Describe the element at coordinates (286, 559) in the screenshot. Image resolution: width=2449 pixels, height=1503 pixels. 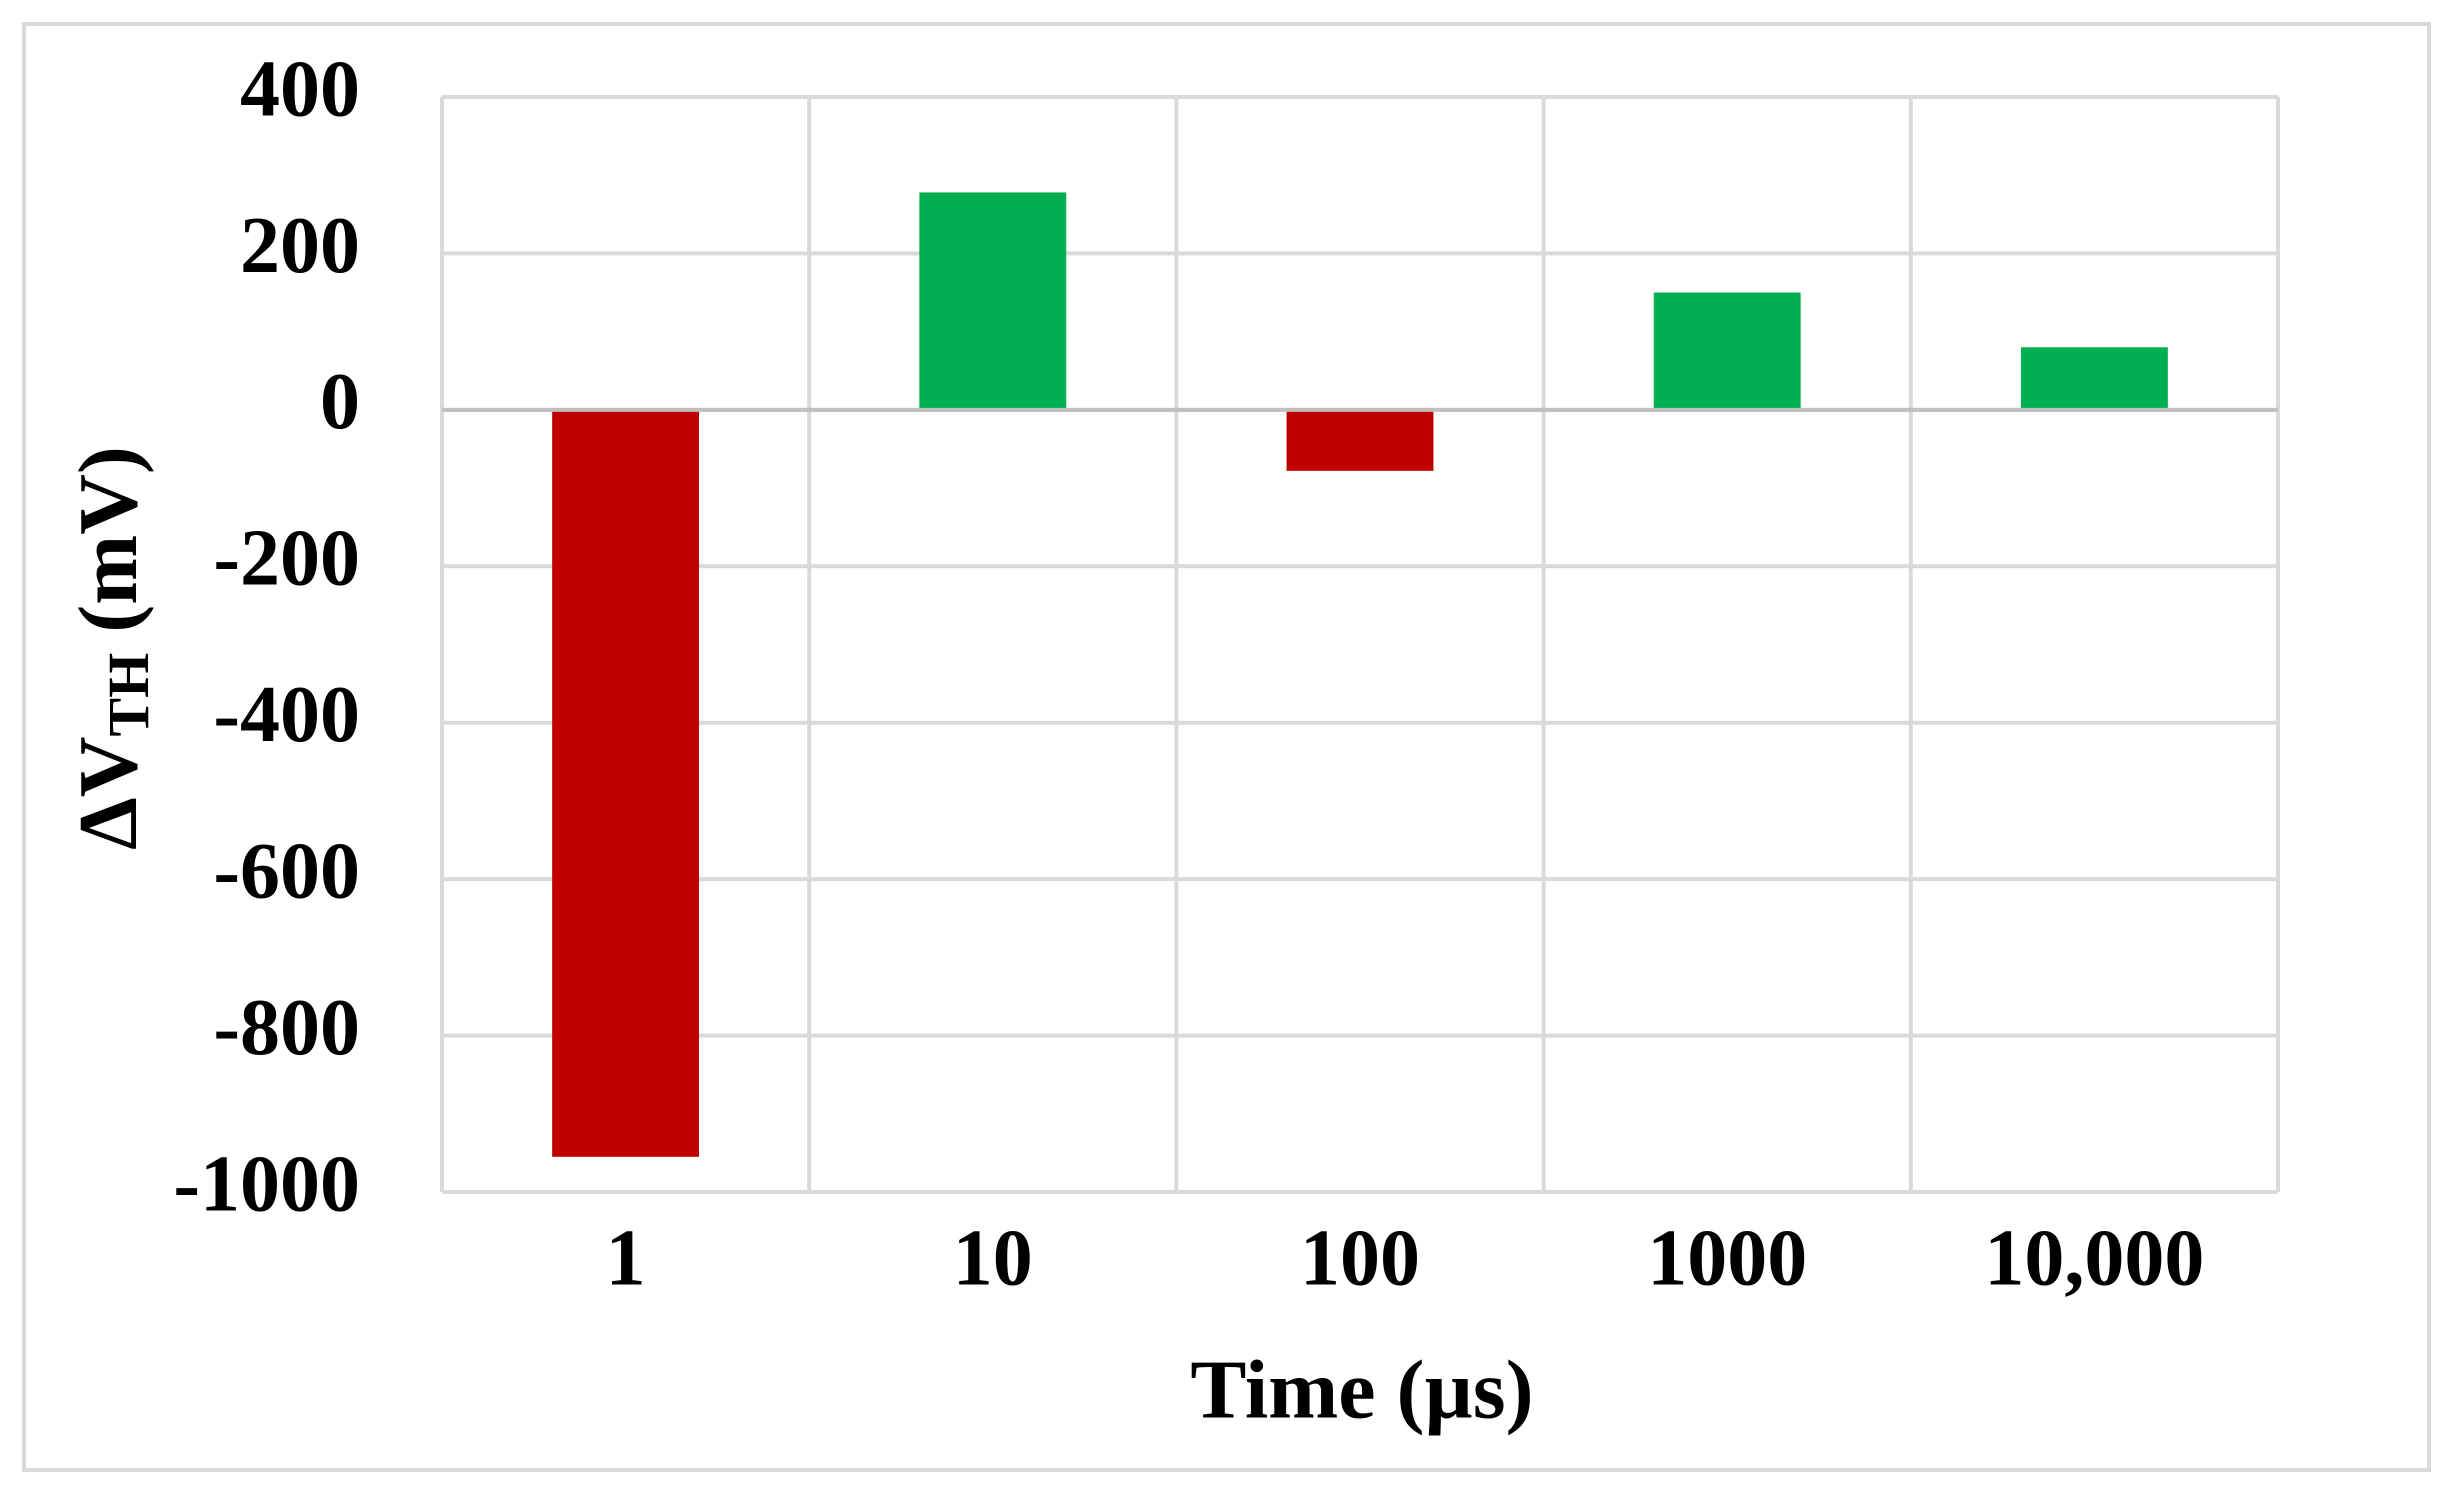
I see `y-tick-label: -200` at that location.